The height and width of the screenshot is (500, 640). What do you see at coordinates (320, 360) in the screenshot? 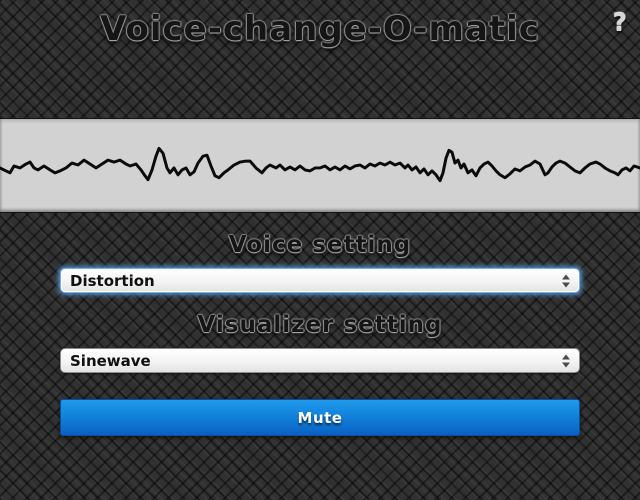
I see `visualizer-setting-select: Sinewave` at bounding box center [320, 360].